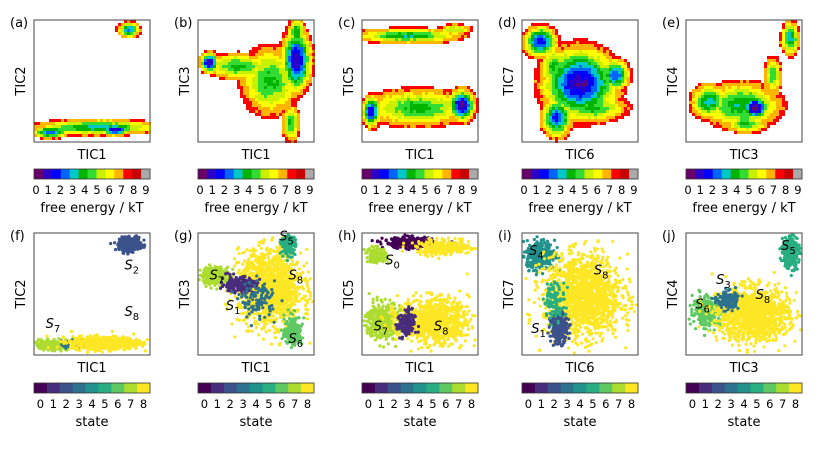  I want to click on colorbar-tick: 0, so click(523, 190).